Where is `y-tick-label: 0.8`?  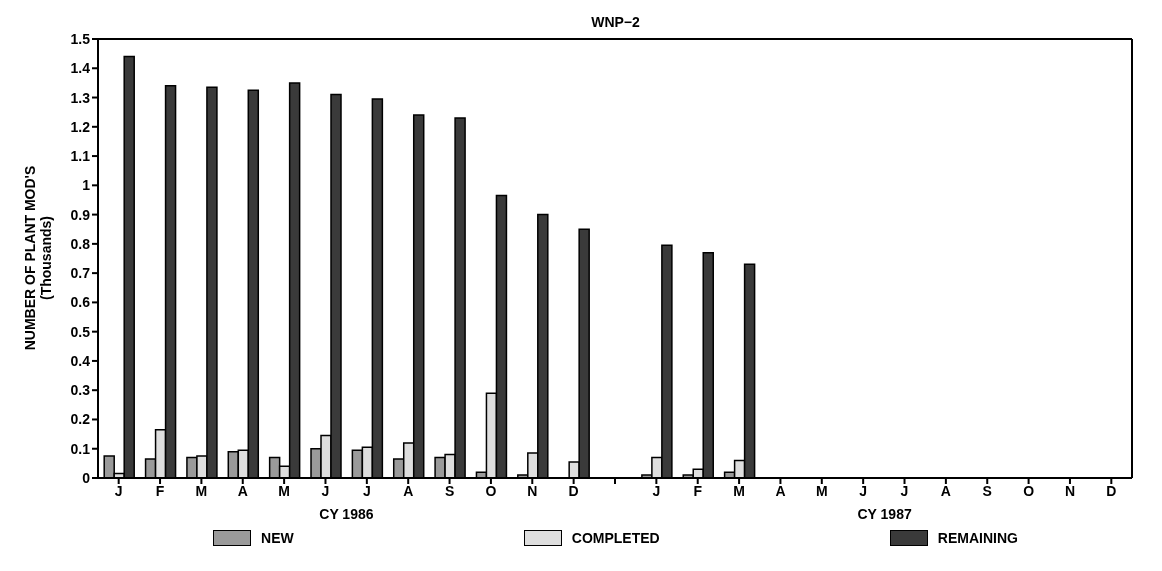
y-tick-label: 0.8 is located at coordinates (80, 243).